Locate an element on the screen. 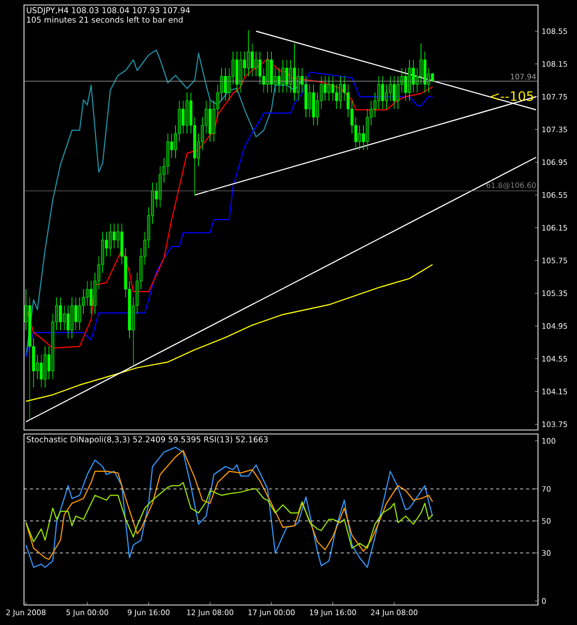 The width and height of the screenshot is (577, 625). line-series is located at coordinates (229, 515).